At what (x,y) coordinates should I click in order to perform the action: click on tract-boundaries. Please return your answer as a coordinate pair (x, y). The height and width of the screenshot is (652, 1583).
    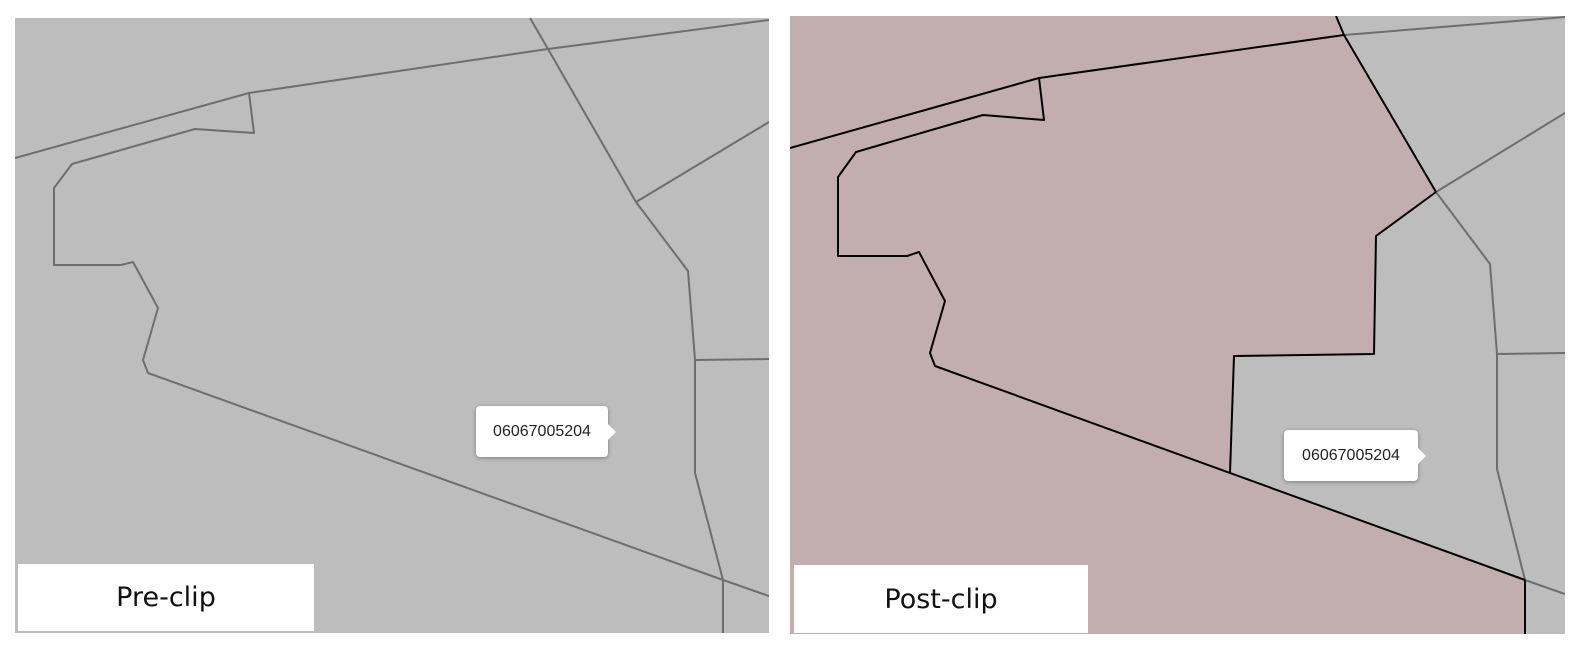
    Looking at the image, I should click on (1454, 305).